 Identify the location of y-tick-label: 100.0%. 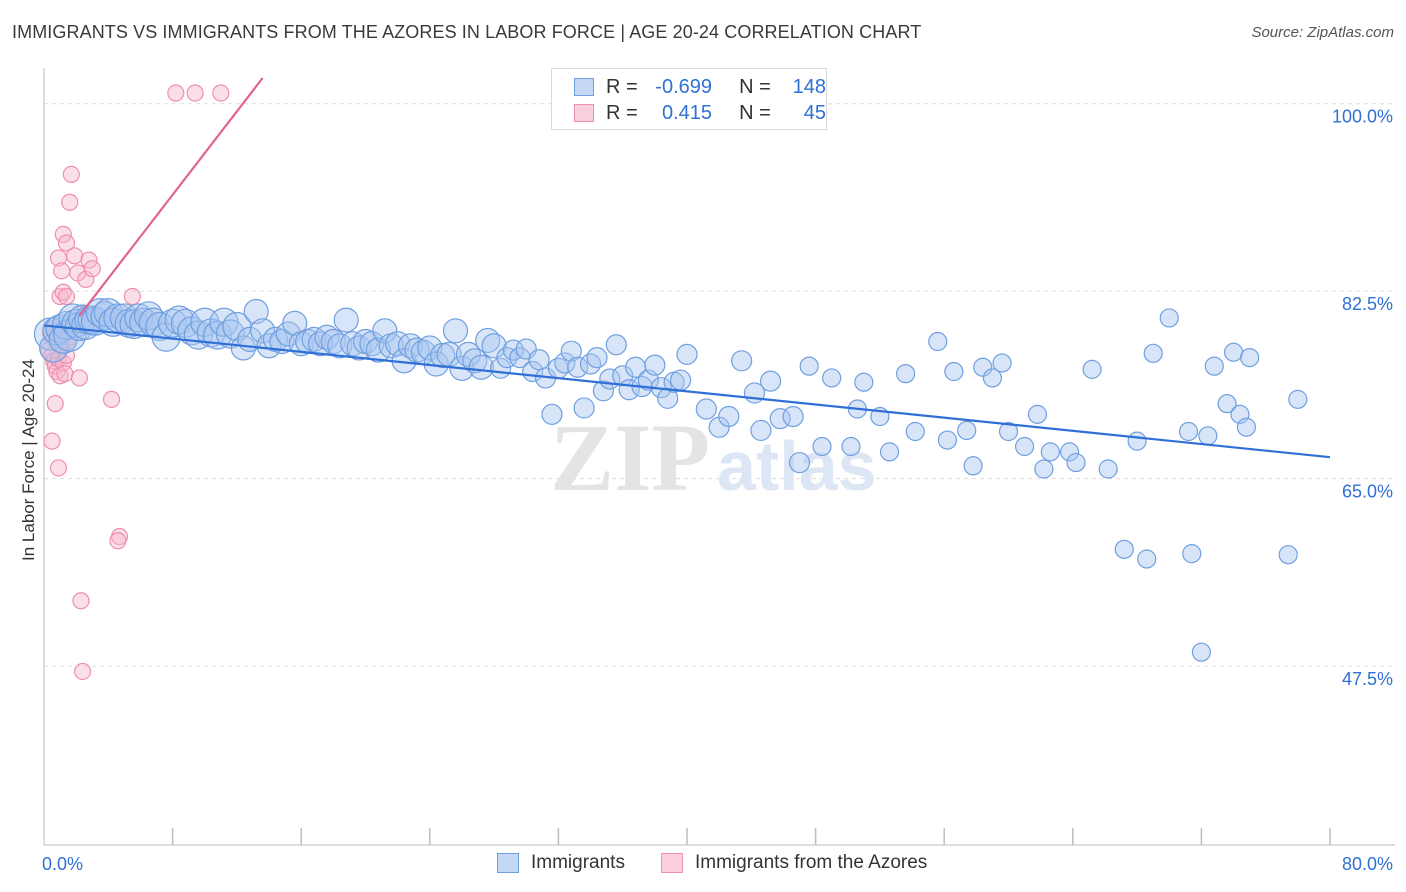
(1362, 117).